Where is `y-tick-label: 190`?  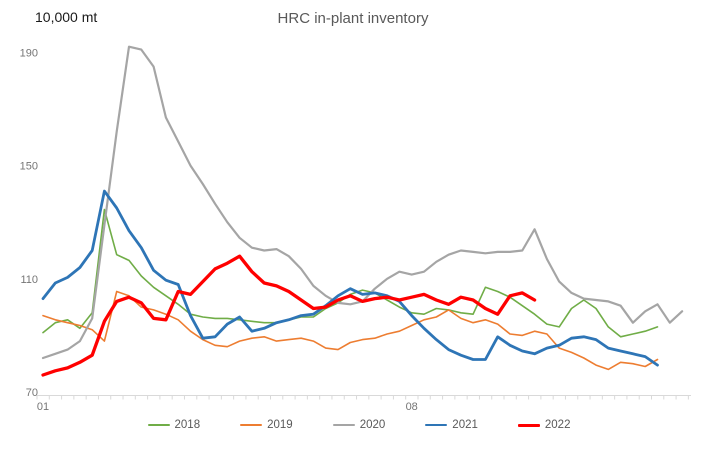
y-tick-label: 190 is located at coordinates (29, 53).